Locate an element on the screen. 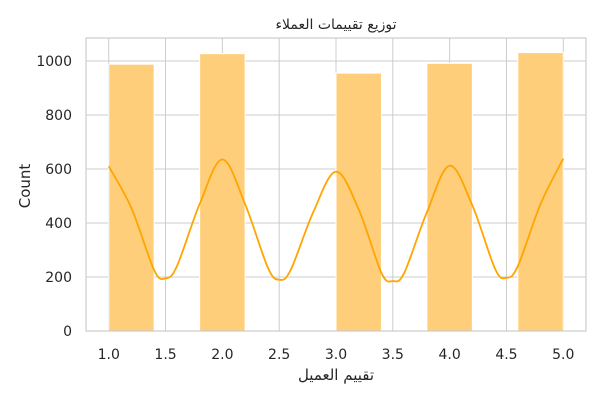 This screenshot has height=404, width=600. y-tick-label: 400 is located at coordinates (58, 224).